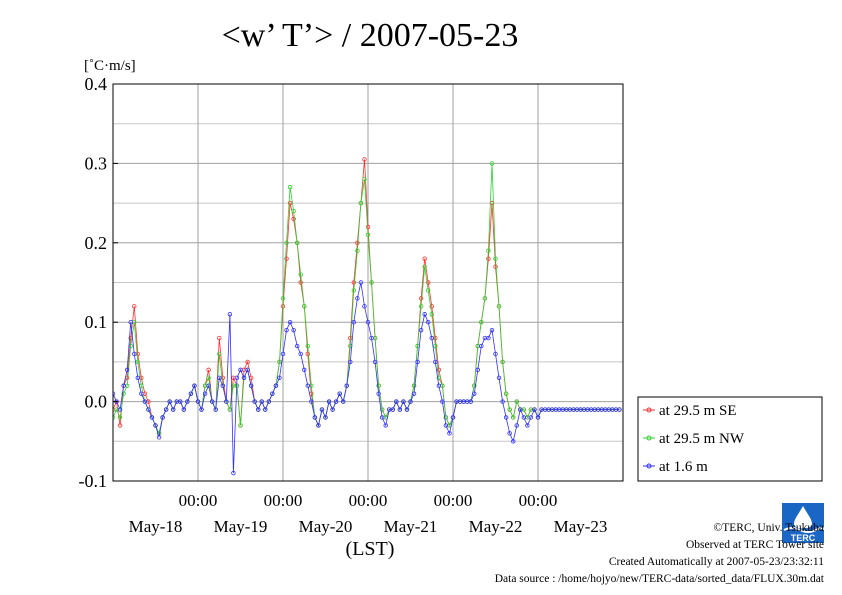 Image resolution: width=842 pixels, height=595 pixels. I want to click on x-date-label: May-21, so click(411, 526).